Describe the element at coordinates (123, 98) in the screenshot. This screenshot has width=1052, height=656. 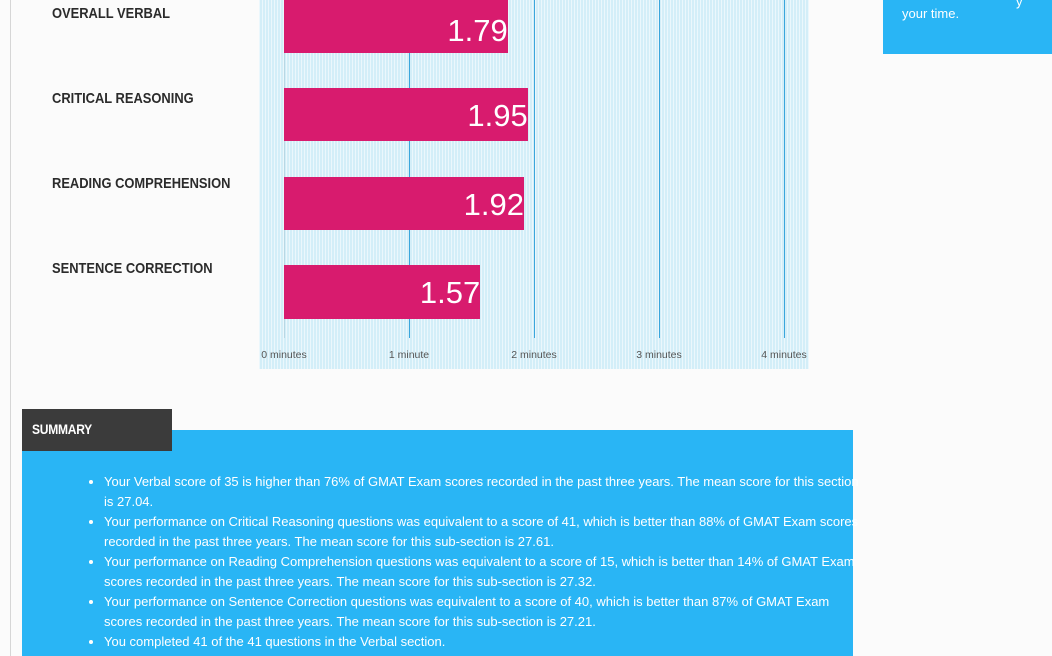
I see `category-label-1: CRITICAL REASONING` at that location.